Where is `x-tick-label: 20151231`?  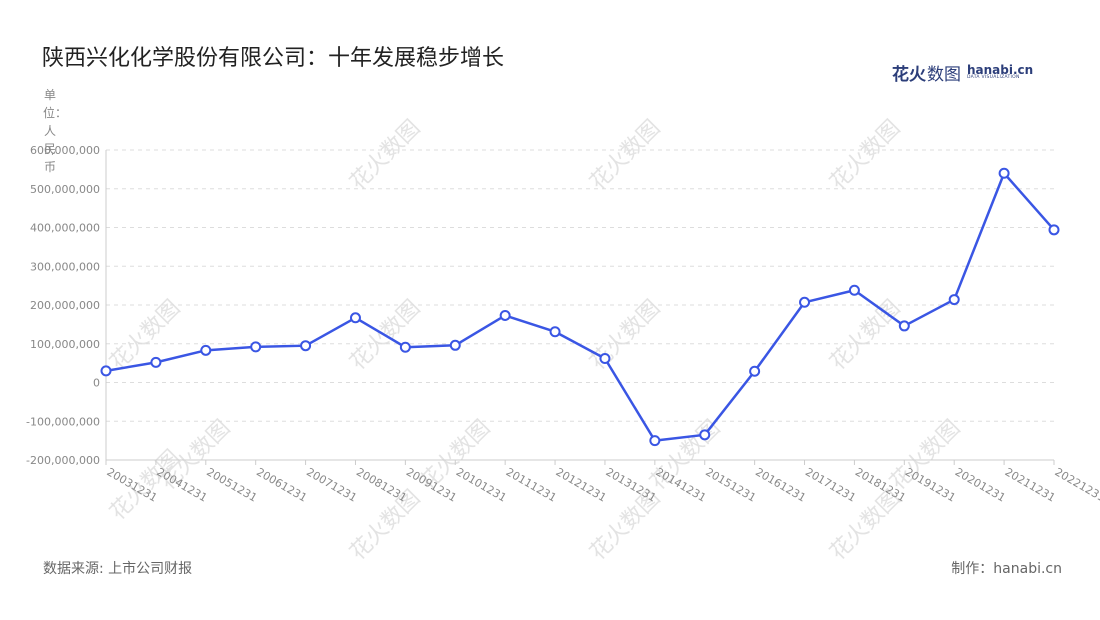
x-tick-label: 20151231 is located at coordinates (730, 484).